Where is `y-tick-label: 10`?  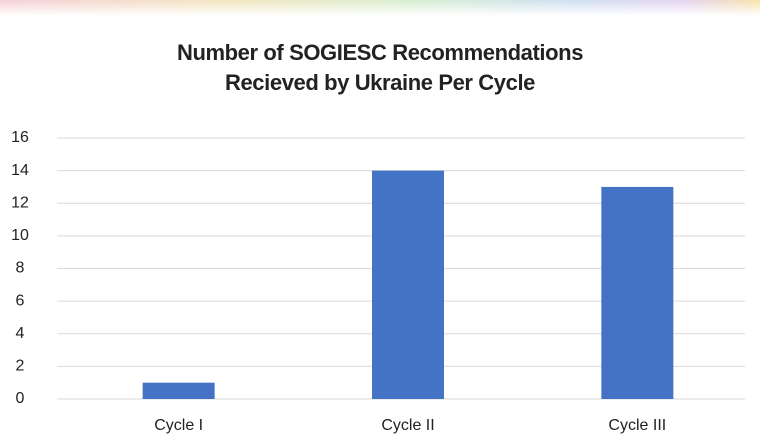 y-tick-label: 10 is located at coordinates (20, 235).